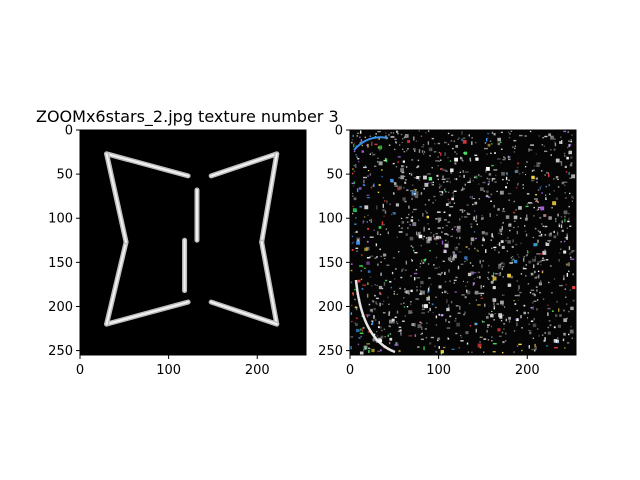  Describe the element at coordinates (334, 175) in the screenshot. I see `right-y-tick-label: 50` at that location.